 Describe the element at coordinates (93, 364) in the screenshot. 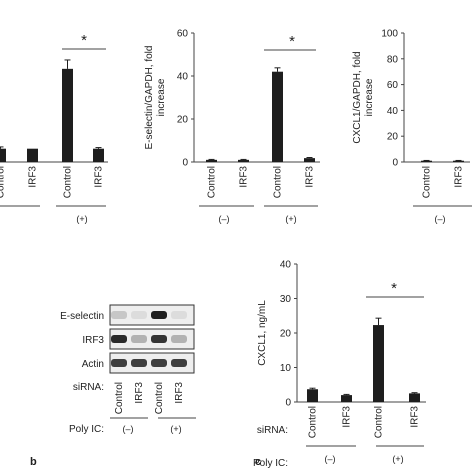

I see `blot-row-label: Actin` at that location.